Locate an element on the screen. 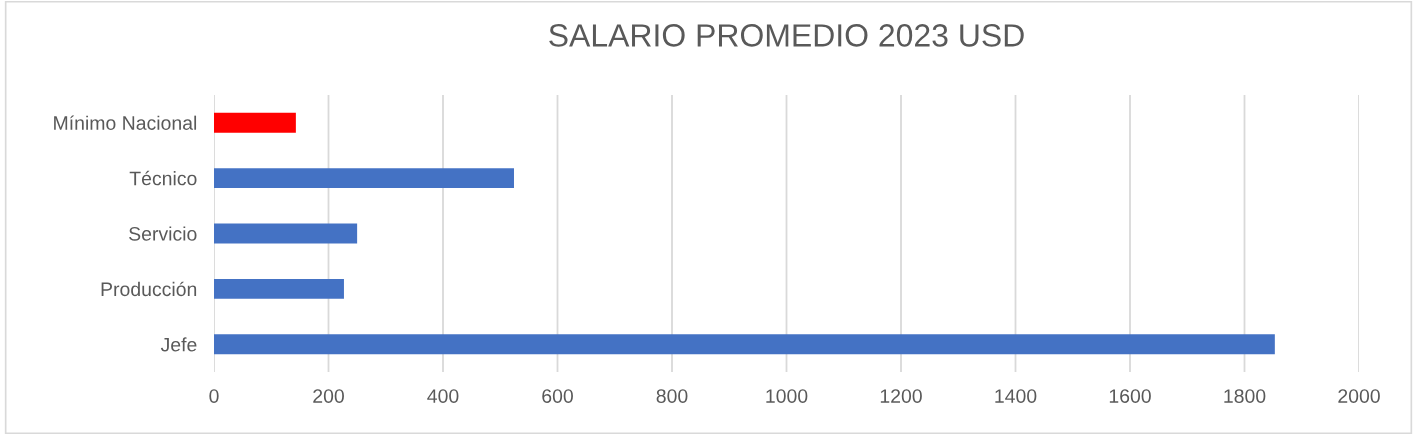  y-tick-label: Mínimo Nacional is located at coordinates (125, 122).